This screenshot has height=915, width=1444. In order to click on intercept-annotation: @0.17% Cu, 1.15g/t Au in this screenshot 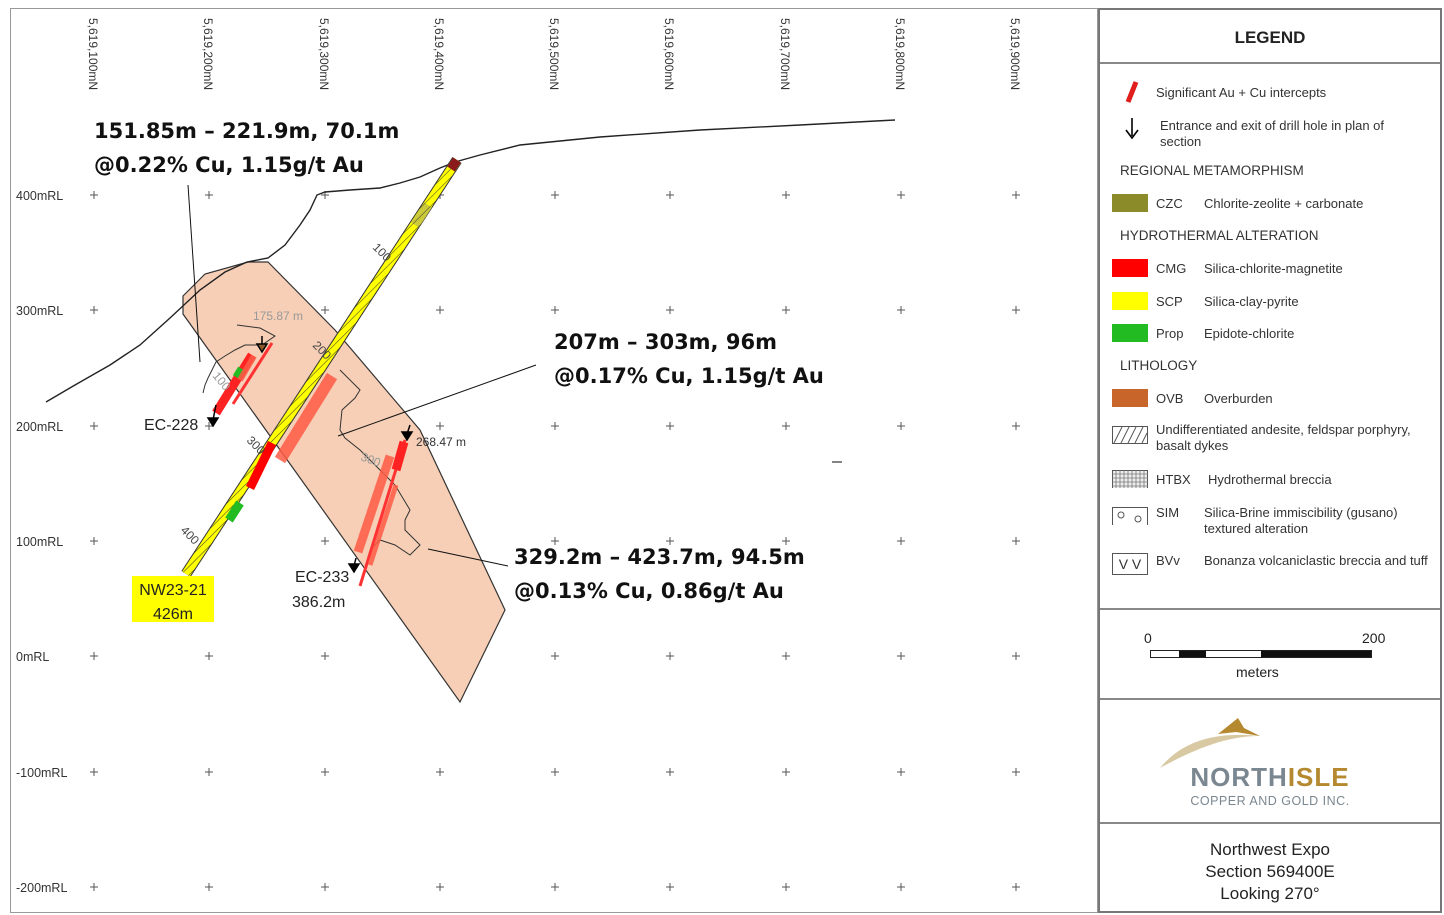, I will do `click(689, 376)`.